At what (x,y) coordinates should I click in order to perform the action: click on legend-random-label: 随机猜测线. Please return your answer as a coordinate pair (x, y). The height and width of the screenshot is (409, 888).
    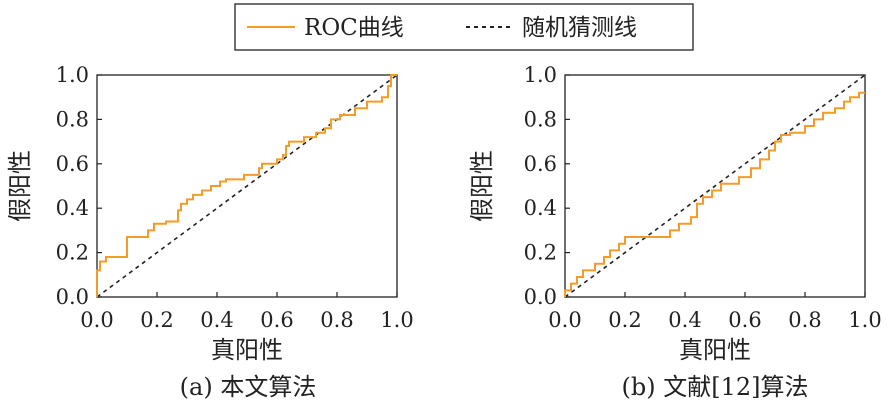
    Looking at the image, I should click on (579, 28).